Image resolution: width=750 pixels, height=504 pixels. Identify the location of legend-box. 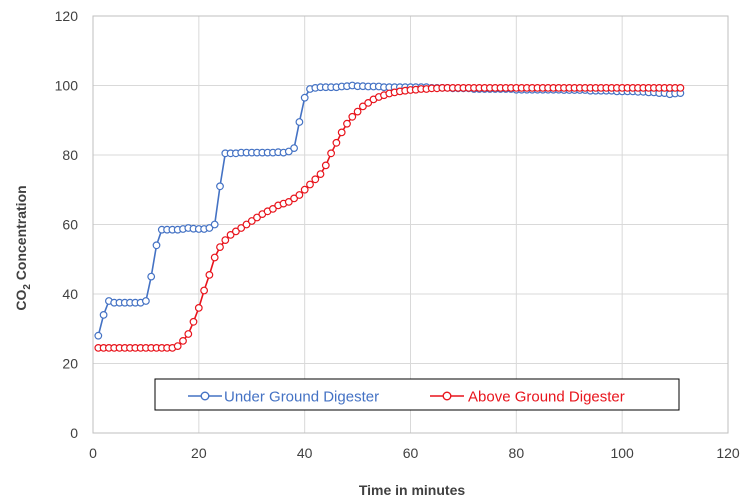
(417, 394).